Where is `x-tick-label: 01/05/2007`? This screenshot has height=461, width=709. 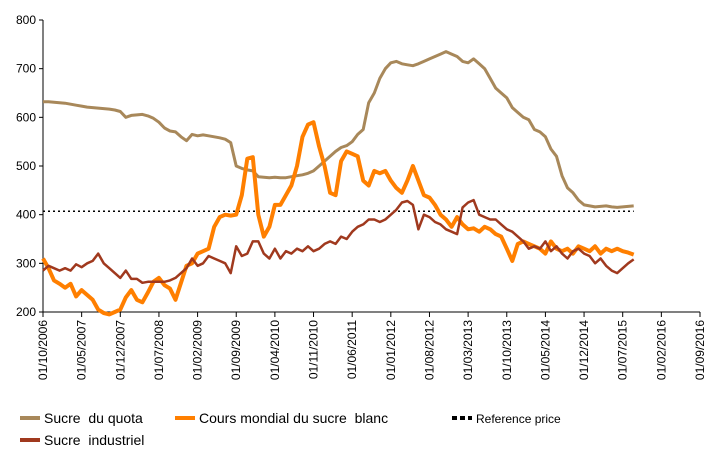
x-tick-label: 01/05/2007 is located at coordinates (82, 350).